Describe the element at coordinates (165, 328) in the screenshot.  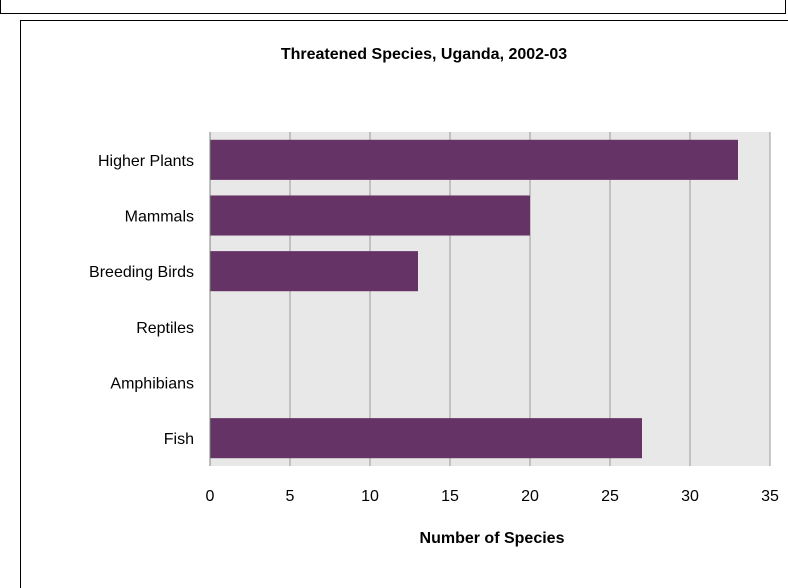
I see `category-label: Reptiles` at that location.